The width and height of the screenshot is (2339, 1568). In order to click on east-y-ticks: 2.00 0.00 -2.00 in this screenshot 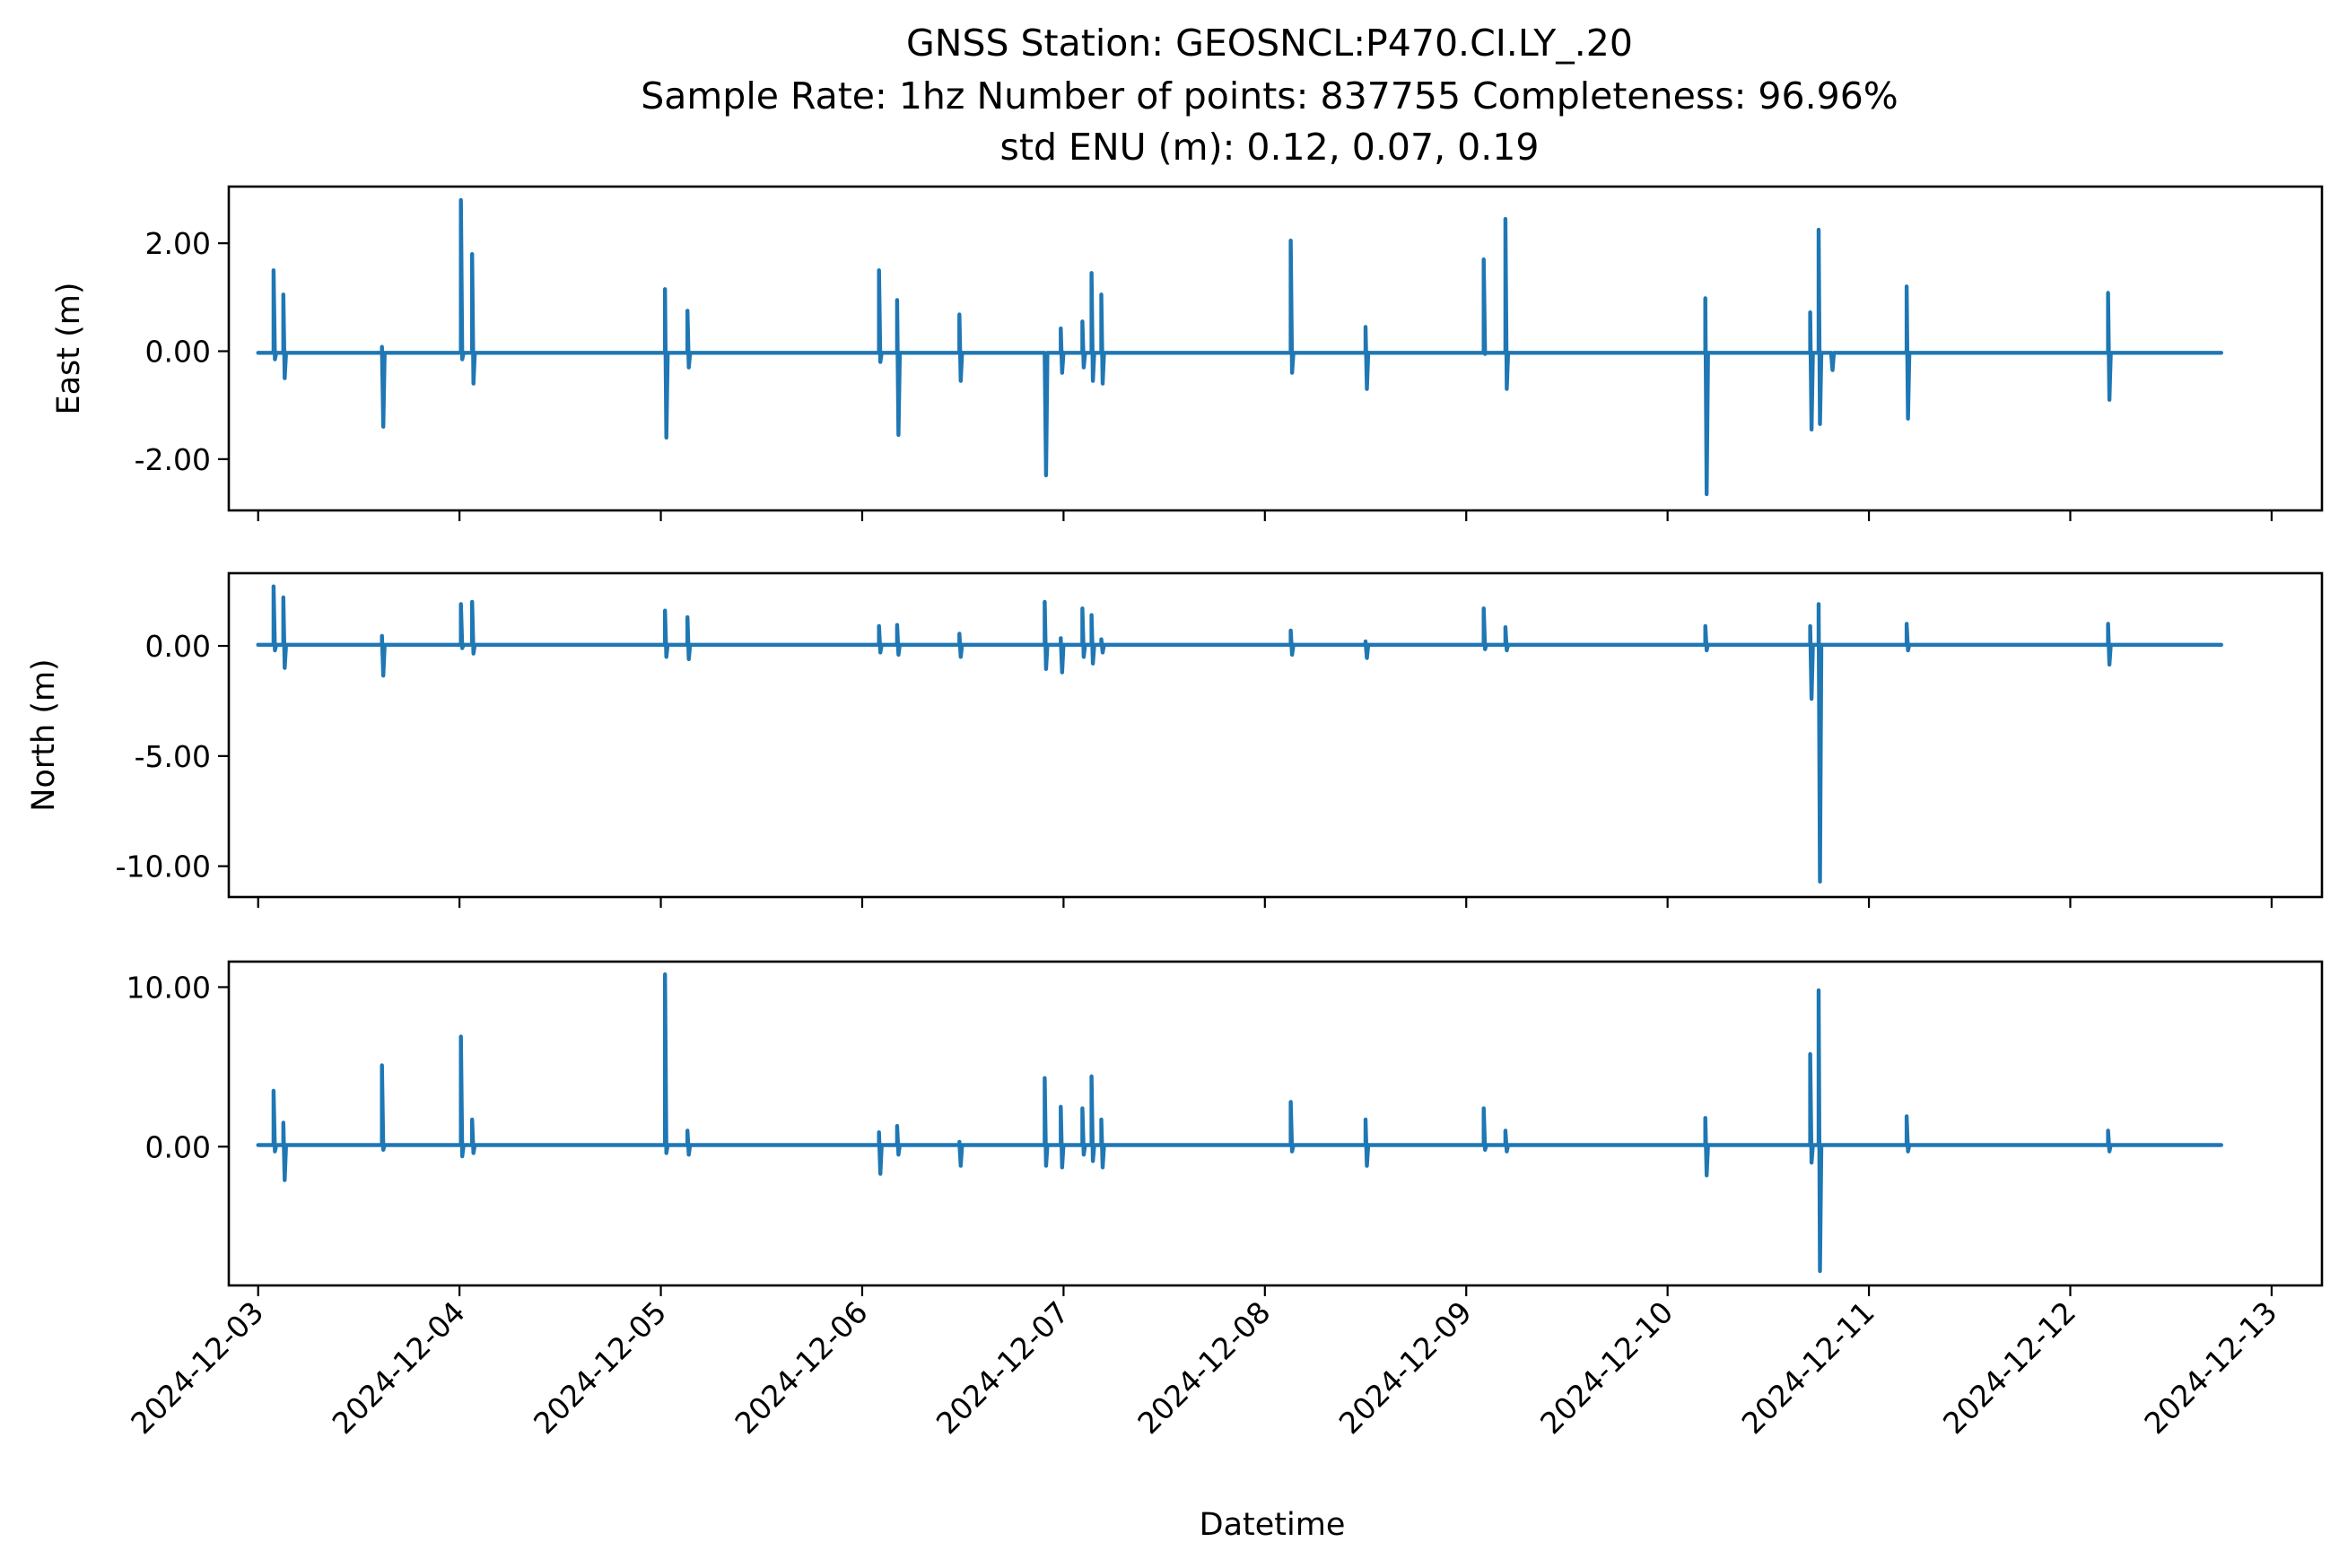, I will do `click(182, 351)`.